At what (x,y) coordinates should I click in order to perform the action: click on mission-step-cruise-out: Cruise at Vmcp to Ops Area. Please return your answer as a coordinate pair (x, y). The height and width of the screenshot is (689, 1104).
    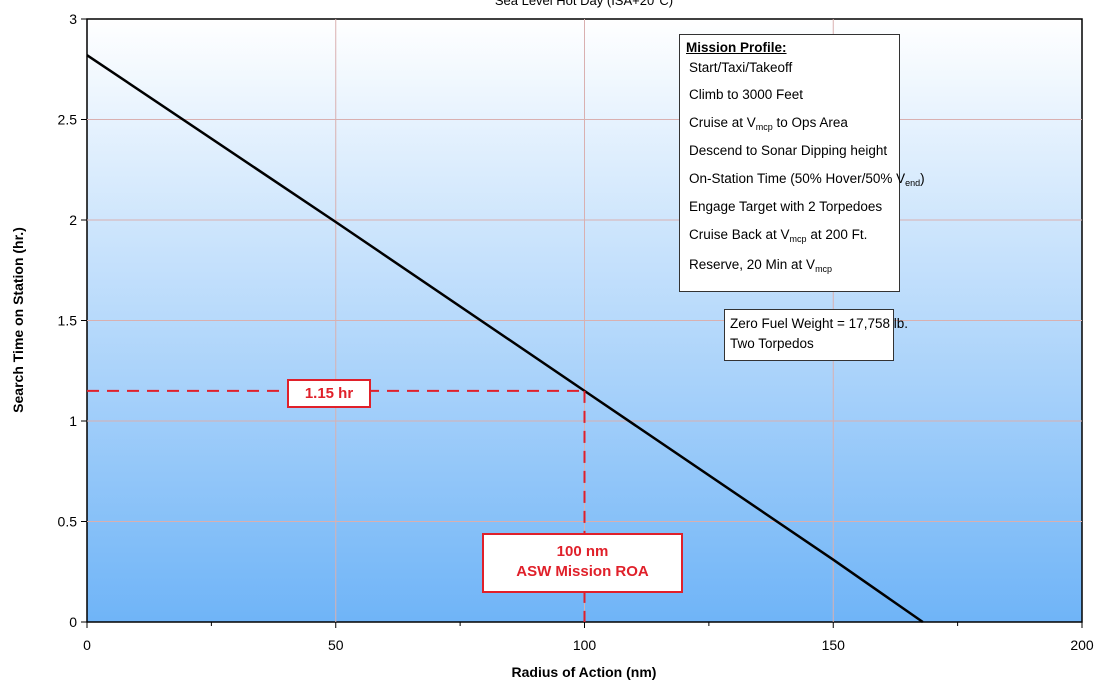
    Looking at the image, I should click on (768, 123).